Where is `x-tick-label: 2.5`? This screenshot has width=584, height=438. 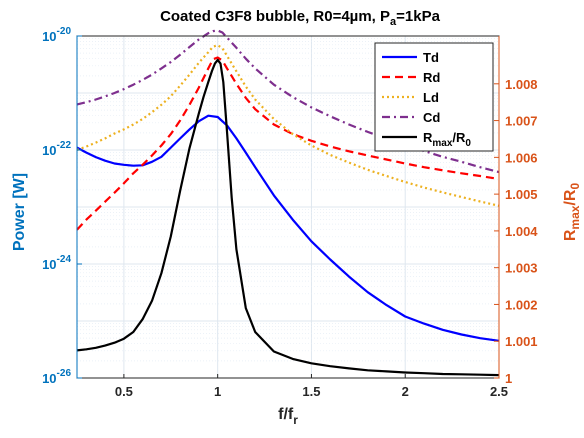 x-tick-label: 2.5 is located at coordinates (499, 391).